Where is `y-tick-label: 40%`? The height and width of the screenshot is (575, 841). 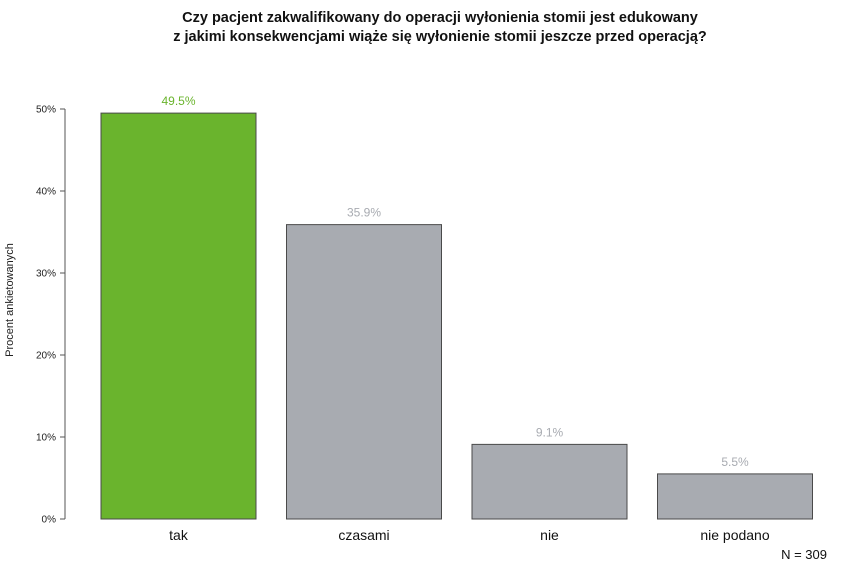 y-tick-label: 40% is located at coordinates (46, 192).